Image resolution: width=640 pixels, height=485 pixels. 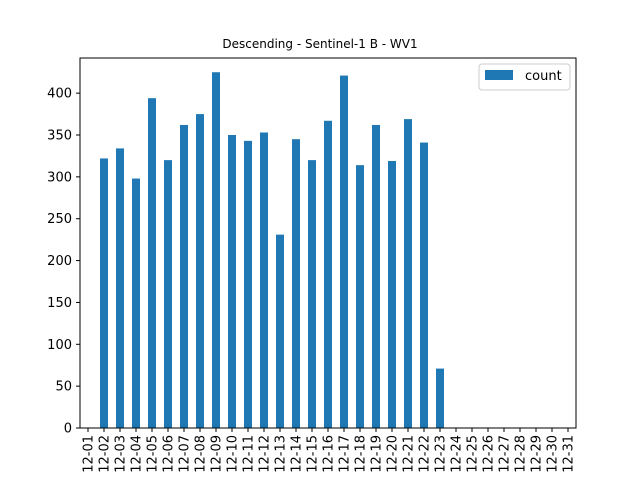 I want to click on y-tick-label: 100, so click(x=59, y=345).